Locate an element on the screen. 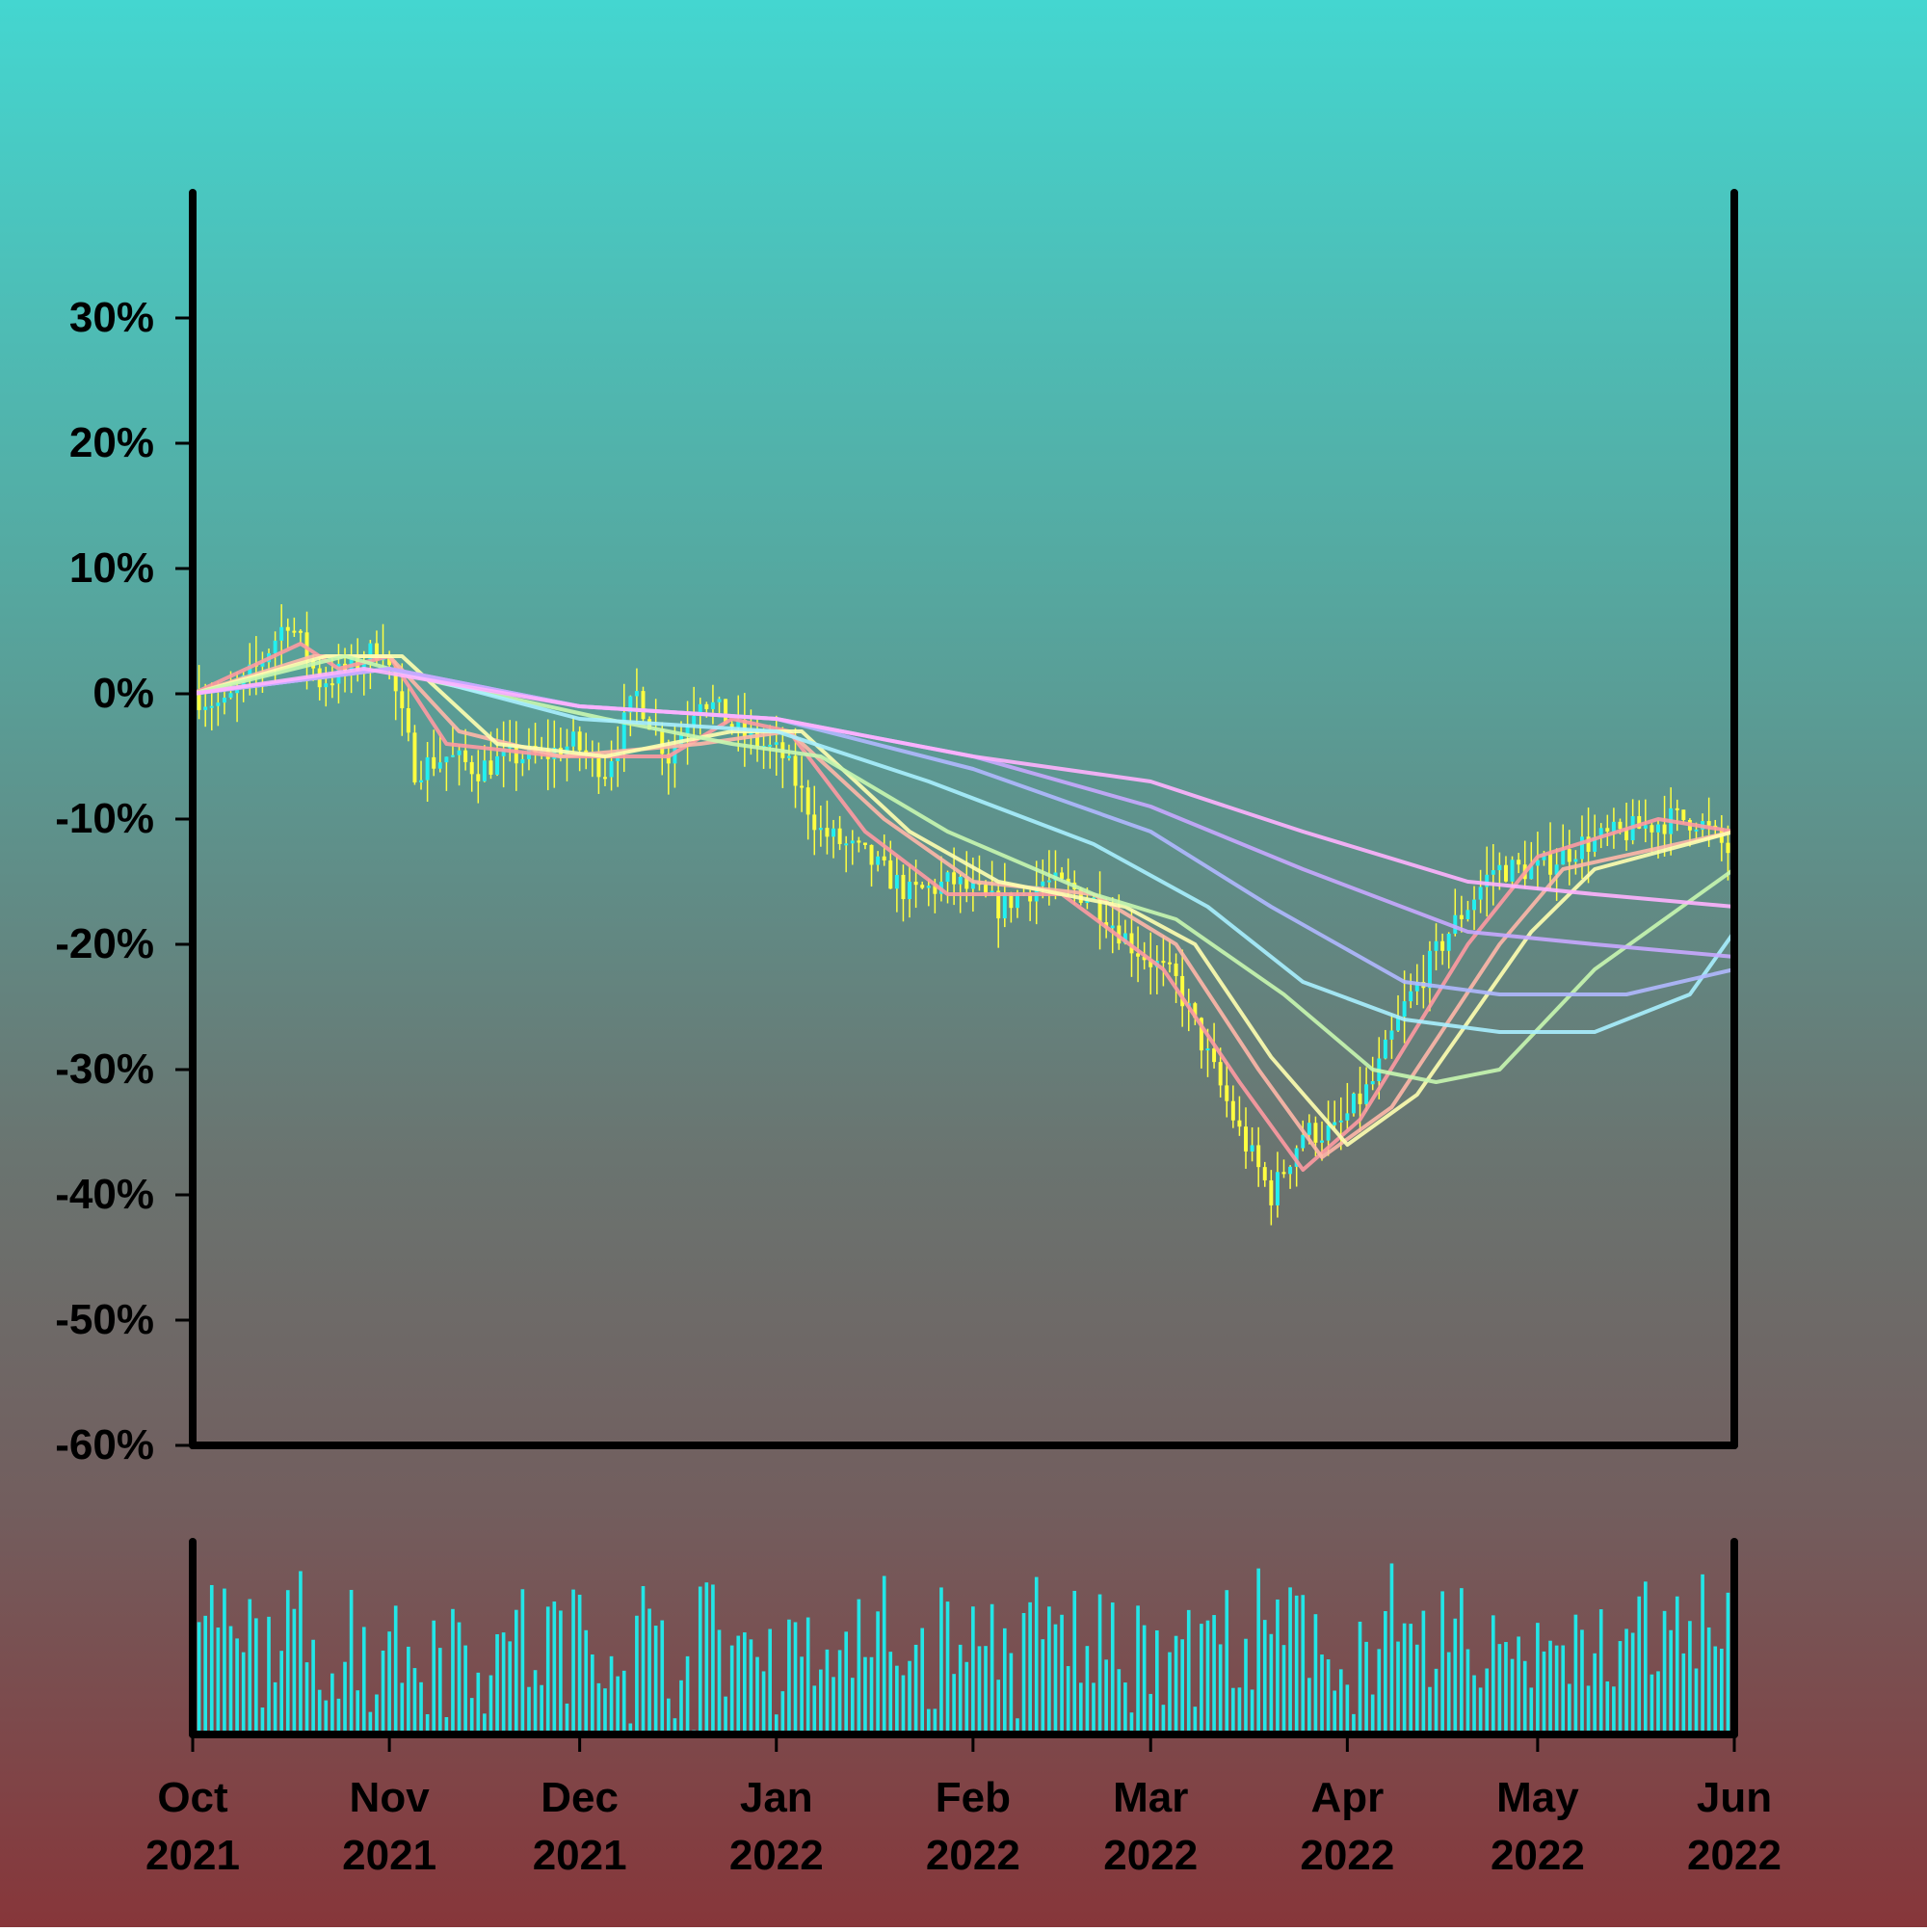 This screenshot has height=1932, width=1927. x-tick-month-label: May is located at coordinates (1537, 1797).